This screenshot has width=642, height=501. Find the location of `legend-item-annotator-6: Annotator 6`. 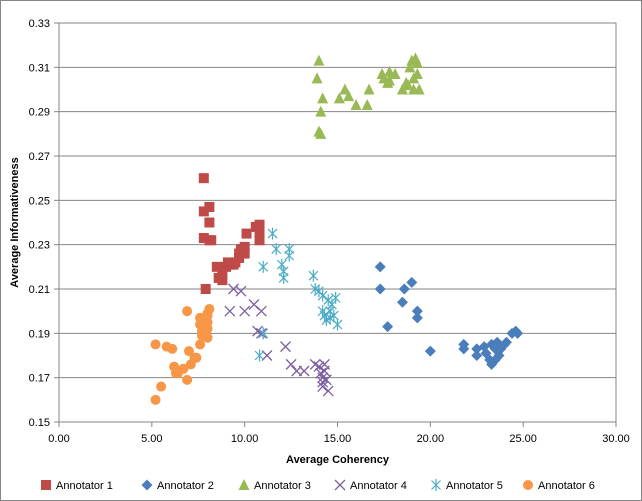

legend-item-annotator-6: Annotator 6 is located at coordinates (559, 486).